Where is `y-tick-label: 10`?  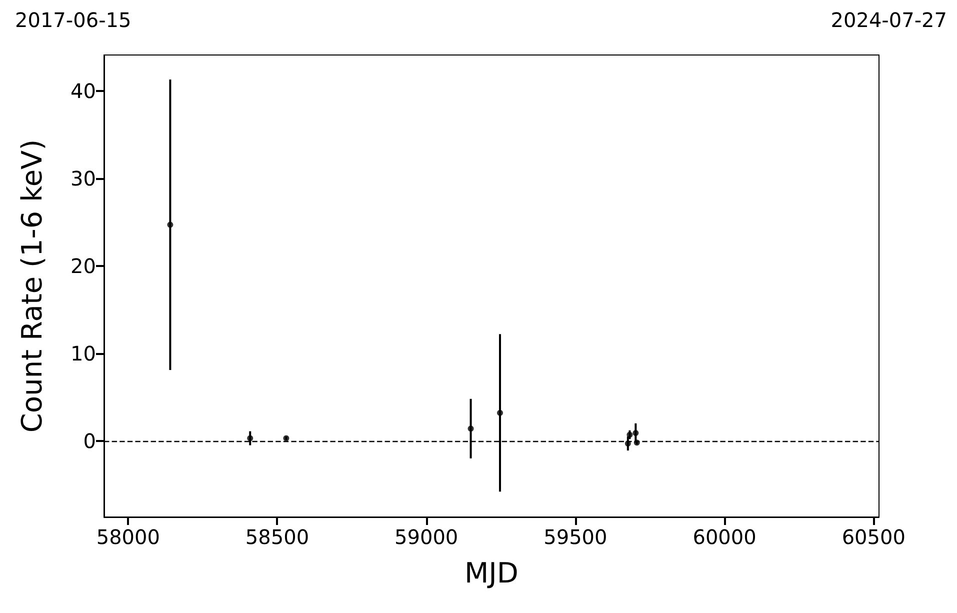
y-tick-label: 10 is located at coordinates (83, 353).